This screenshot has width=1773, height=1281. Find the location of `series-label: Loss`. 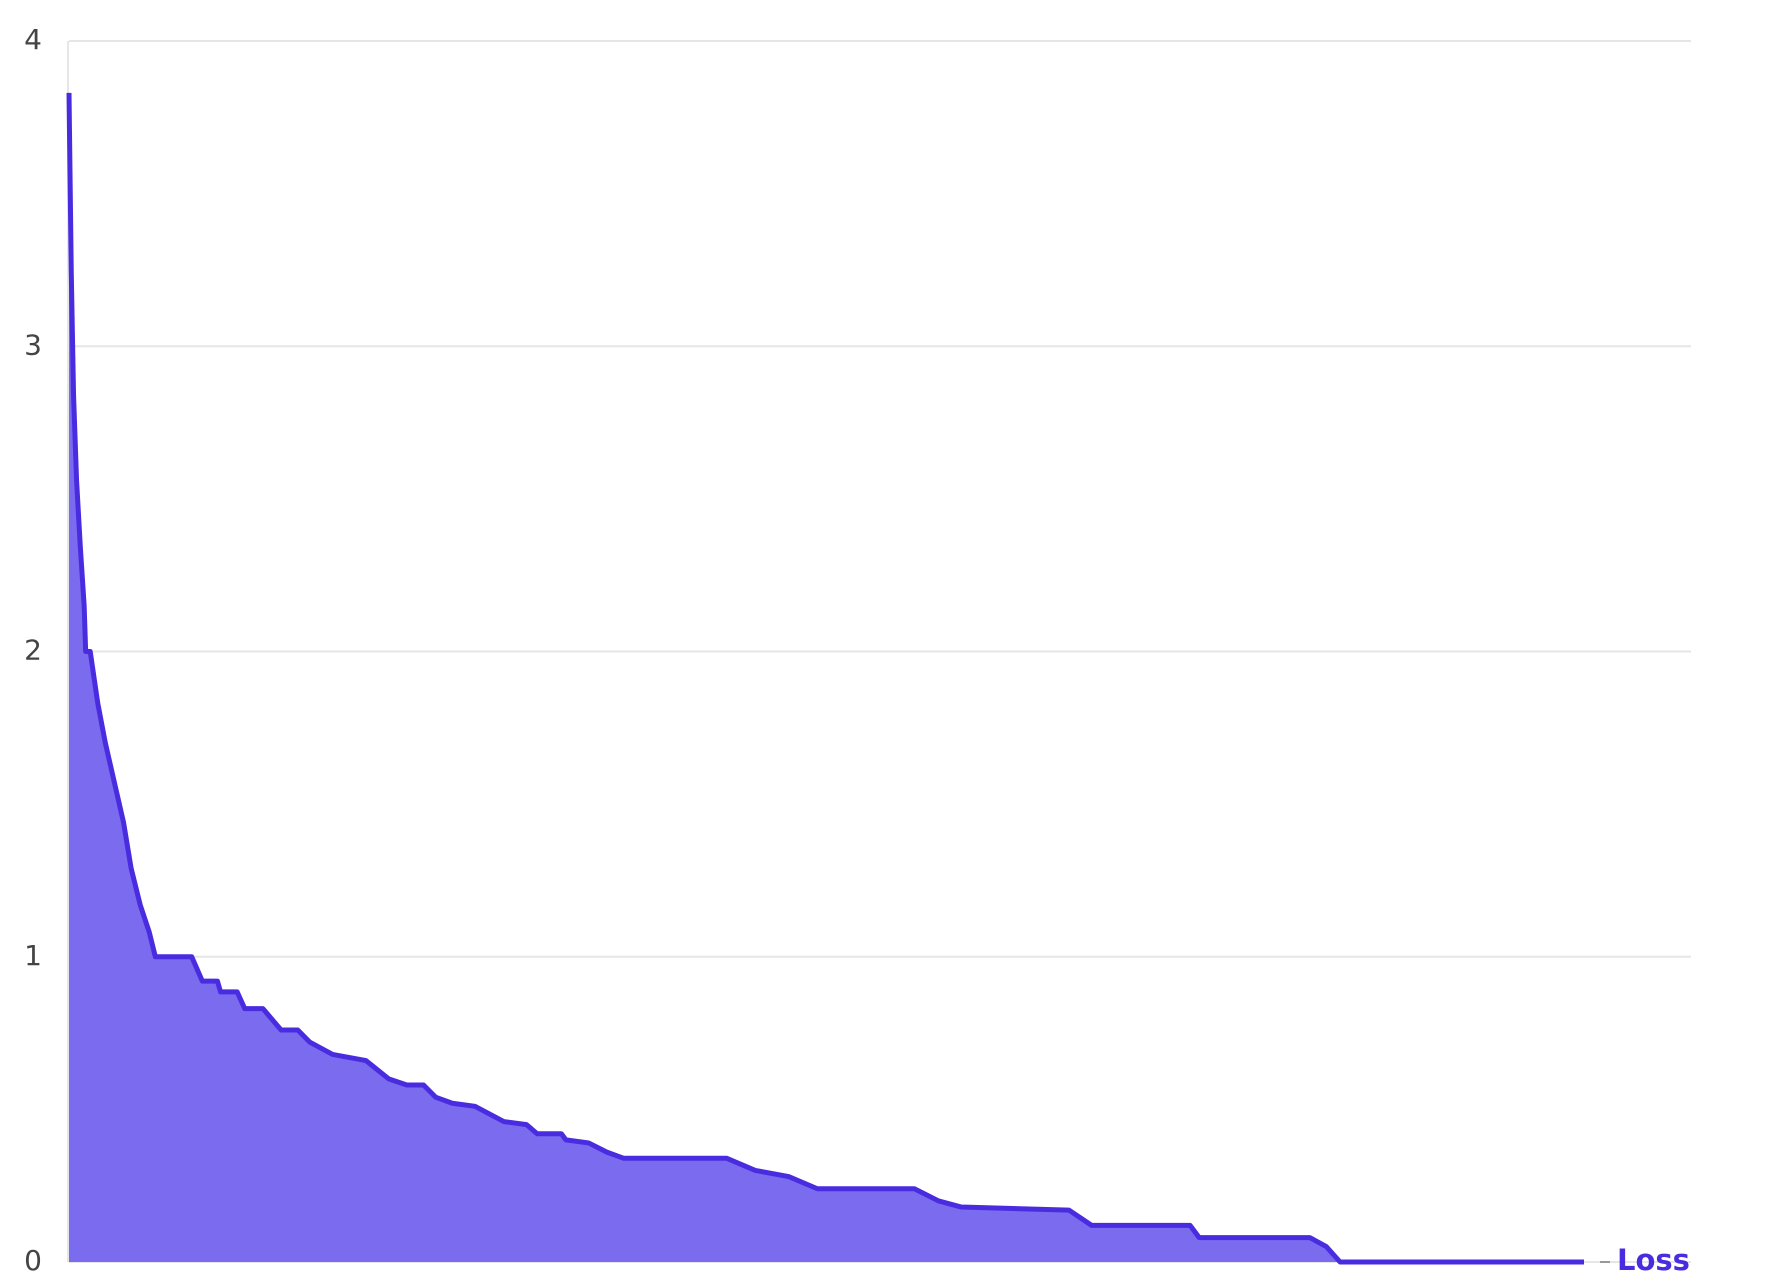

series-label: Loss is located at coordinates (1653, 1260).